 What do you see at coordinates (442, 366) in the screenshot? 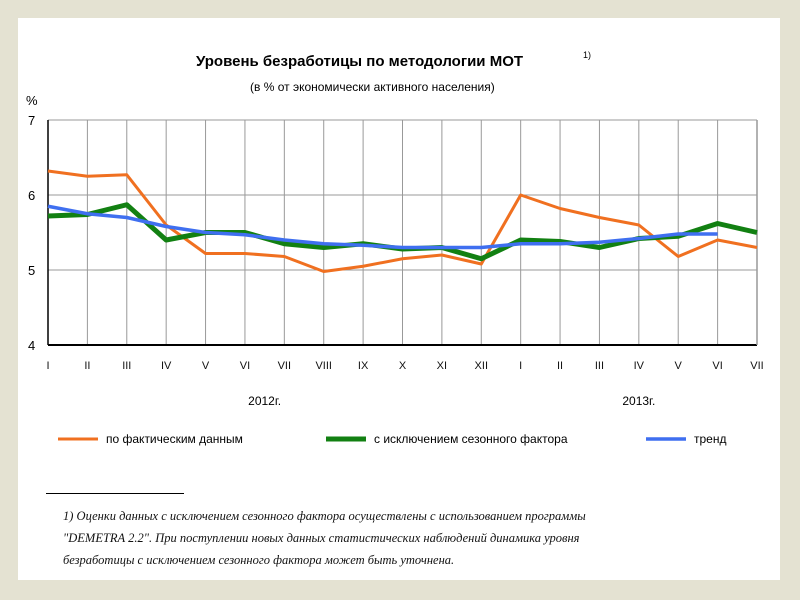
I see `x-tick-label: XI` at bounding box center [442, 366].